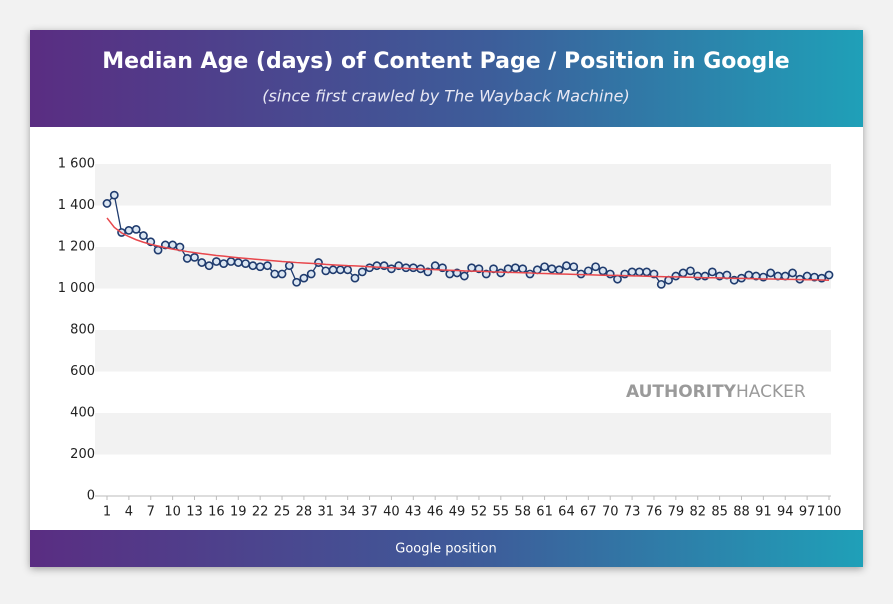 The image size is (893, 604). What do you see at coordinates (632, 512) in the screenshot?
I see `x-tick-label: 73` at bounding box center [632, 512].